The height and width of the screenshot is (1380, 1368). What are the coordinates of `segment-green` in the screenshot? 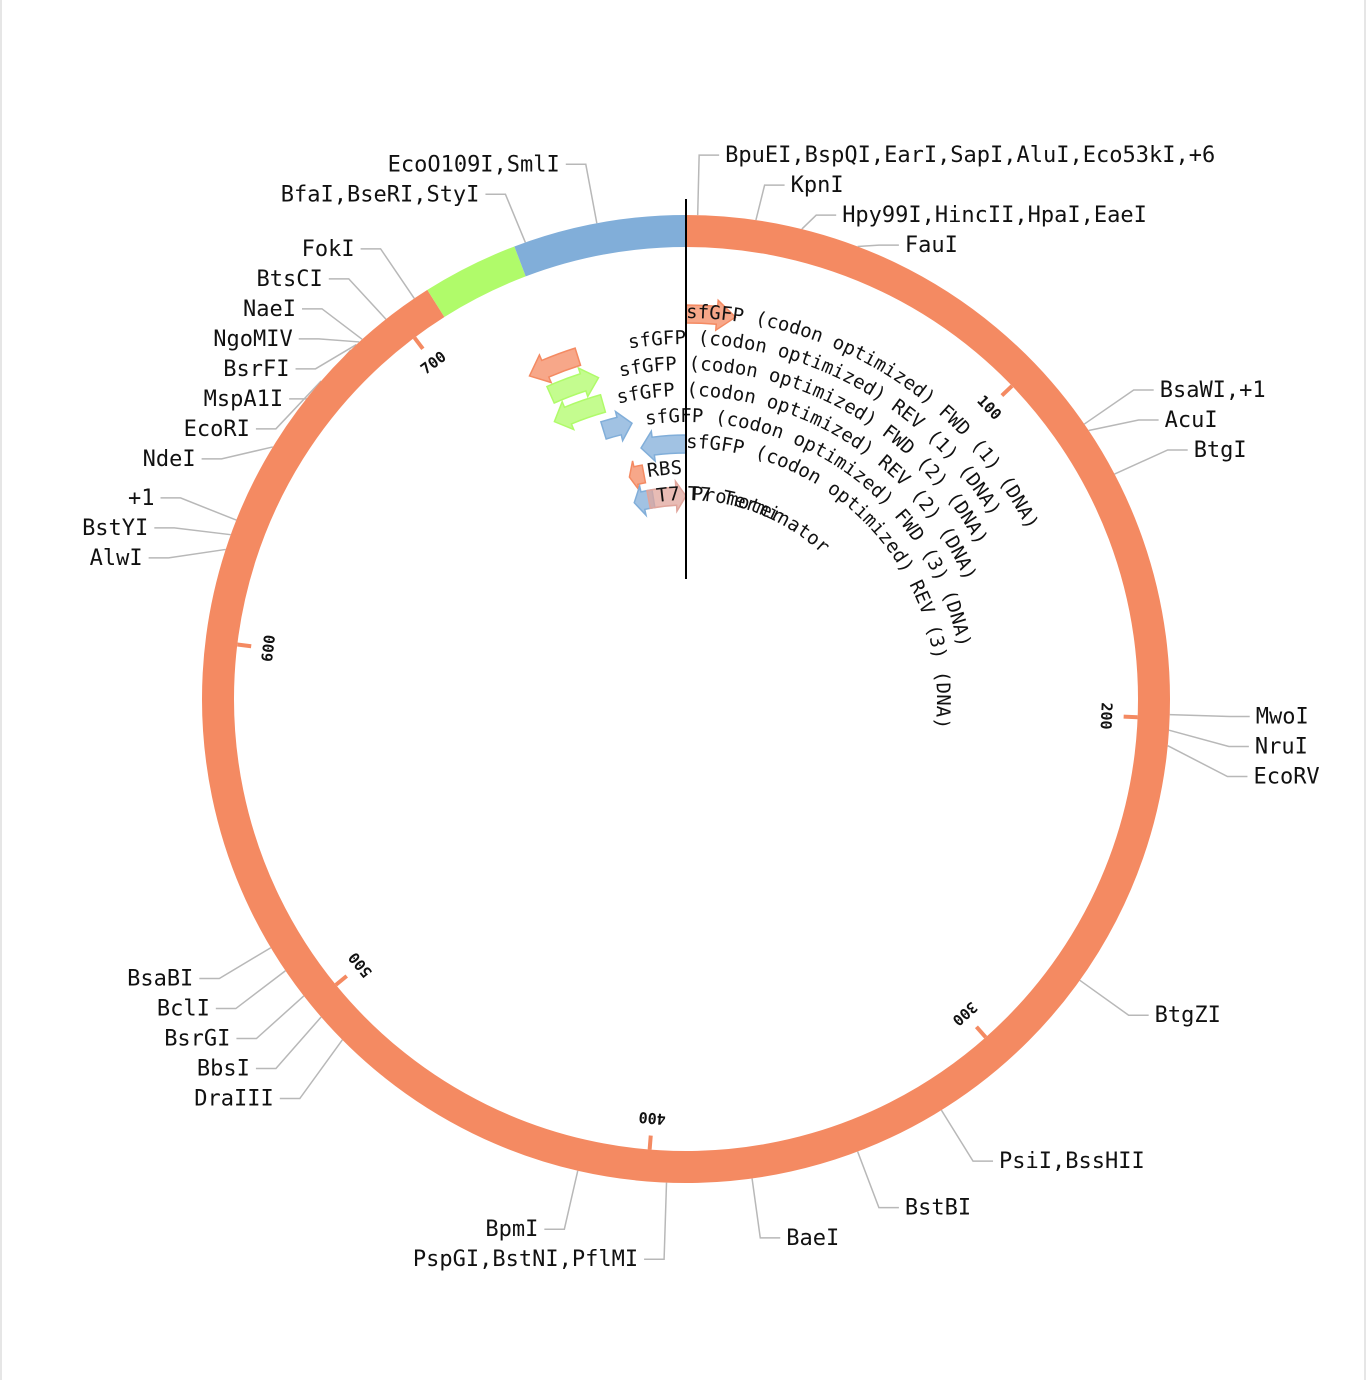 It's located at (476, 282).